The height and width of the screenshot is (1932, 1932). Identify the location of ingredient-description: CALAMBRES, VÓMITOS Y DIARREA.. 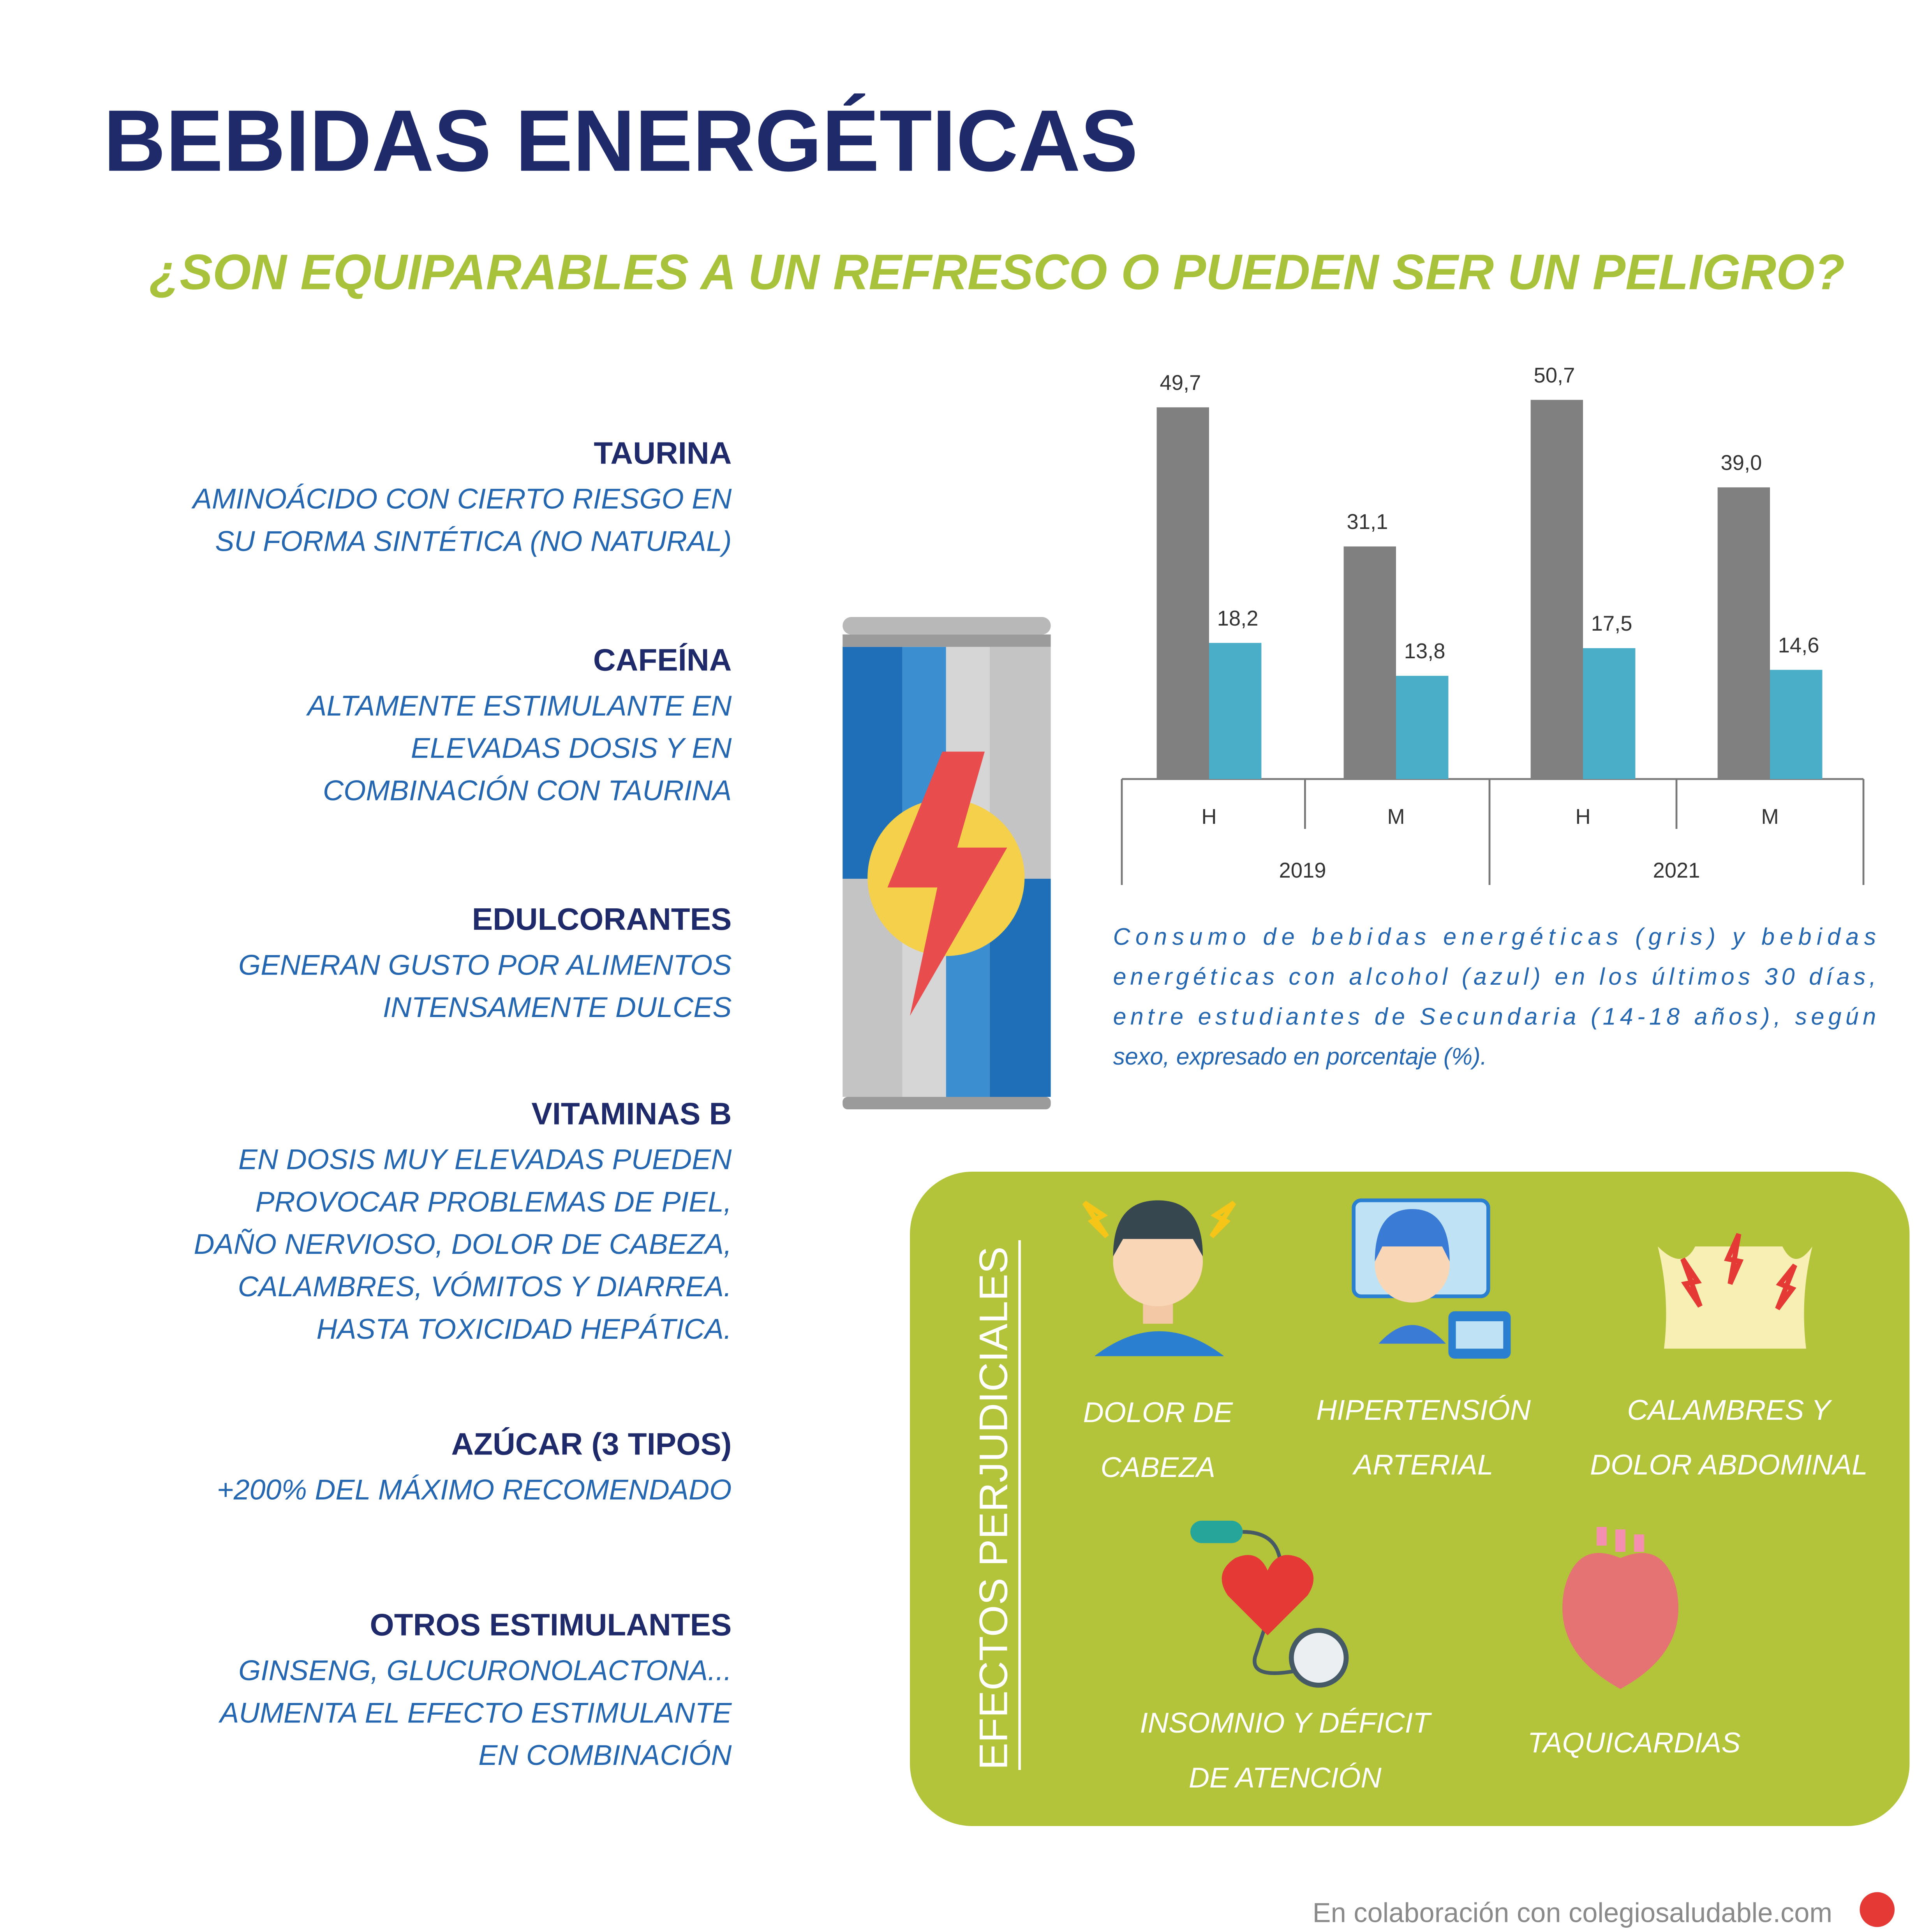
(485, 1287).